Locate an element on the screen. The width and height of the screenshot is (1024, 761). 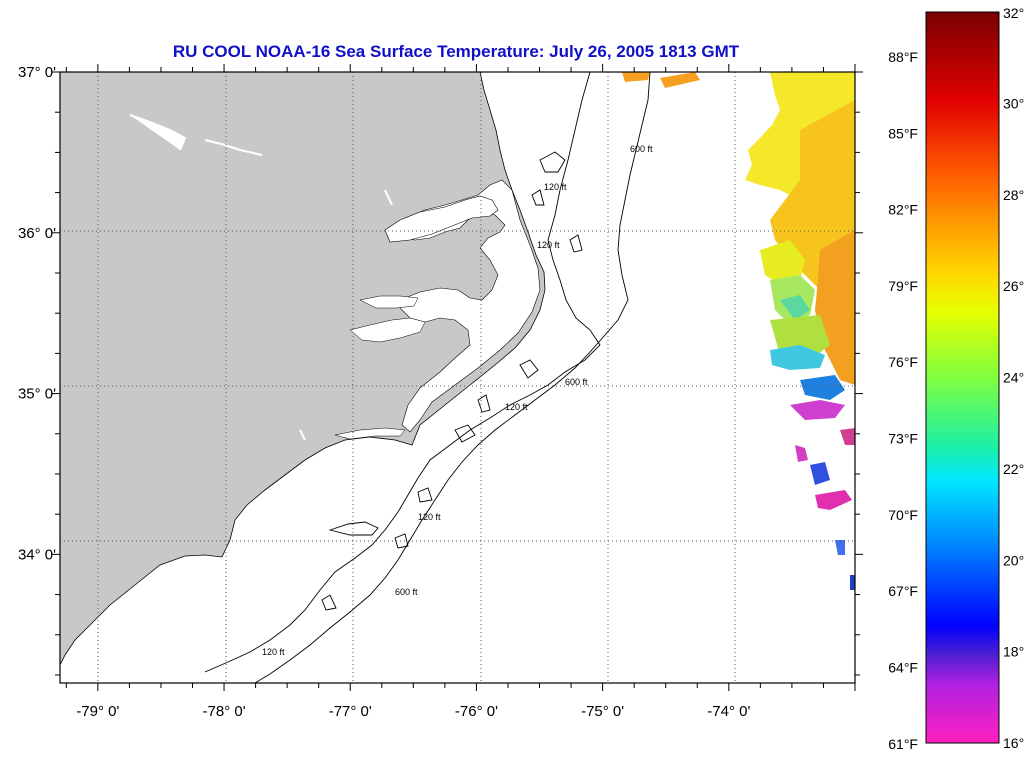
celsius-label: 24°C is located at coordinates (1013, 378).